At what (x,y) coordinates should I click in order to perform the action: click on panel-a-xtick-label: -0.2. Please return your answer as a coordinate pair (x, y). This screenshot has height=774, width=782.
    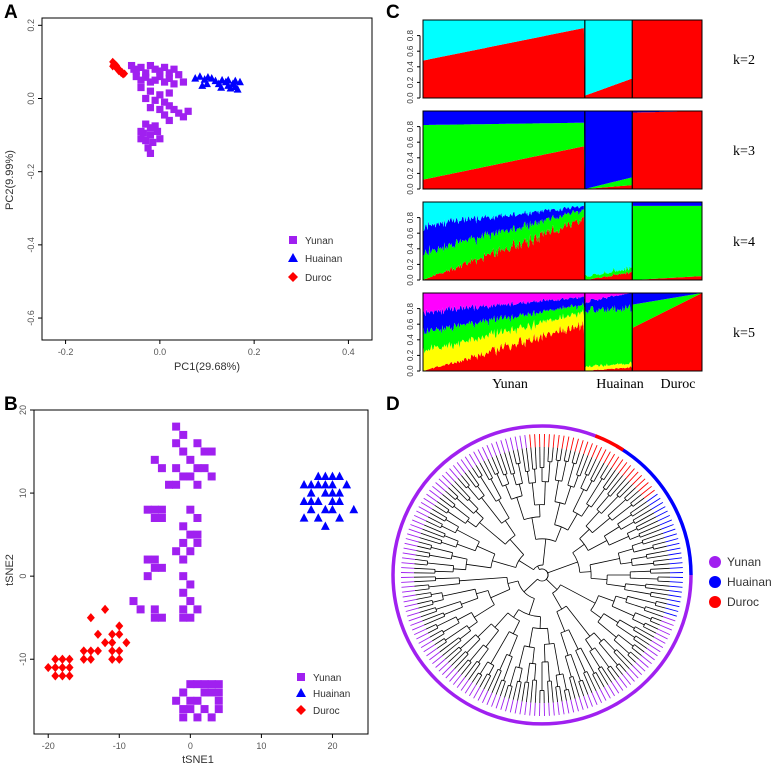
    Looking at the image, I should click on (66, 352).